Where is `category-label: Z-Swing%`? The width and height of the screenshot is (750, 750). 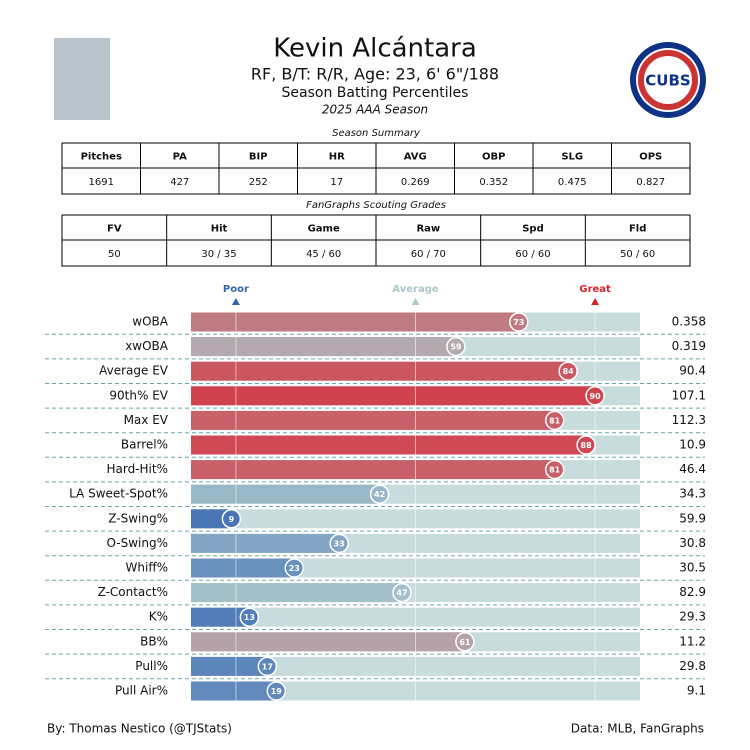 category-label: Z-Swing% is located at coordinates (138, 518).